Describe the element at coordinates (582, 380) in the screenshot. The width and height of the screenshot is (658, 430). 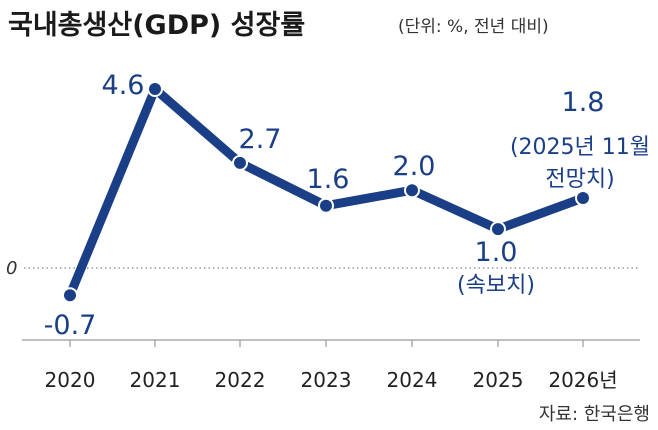
I see `x-tick-label: 2026년` at that location.